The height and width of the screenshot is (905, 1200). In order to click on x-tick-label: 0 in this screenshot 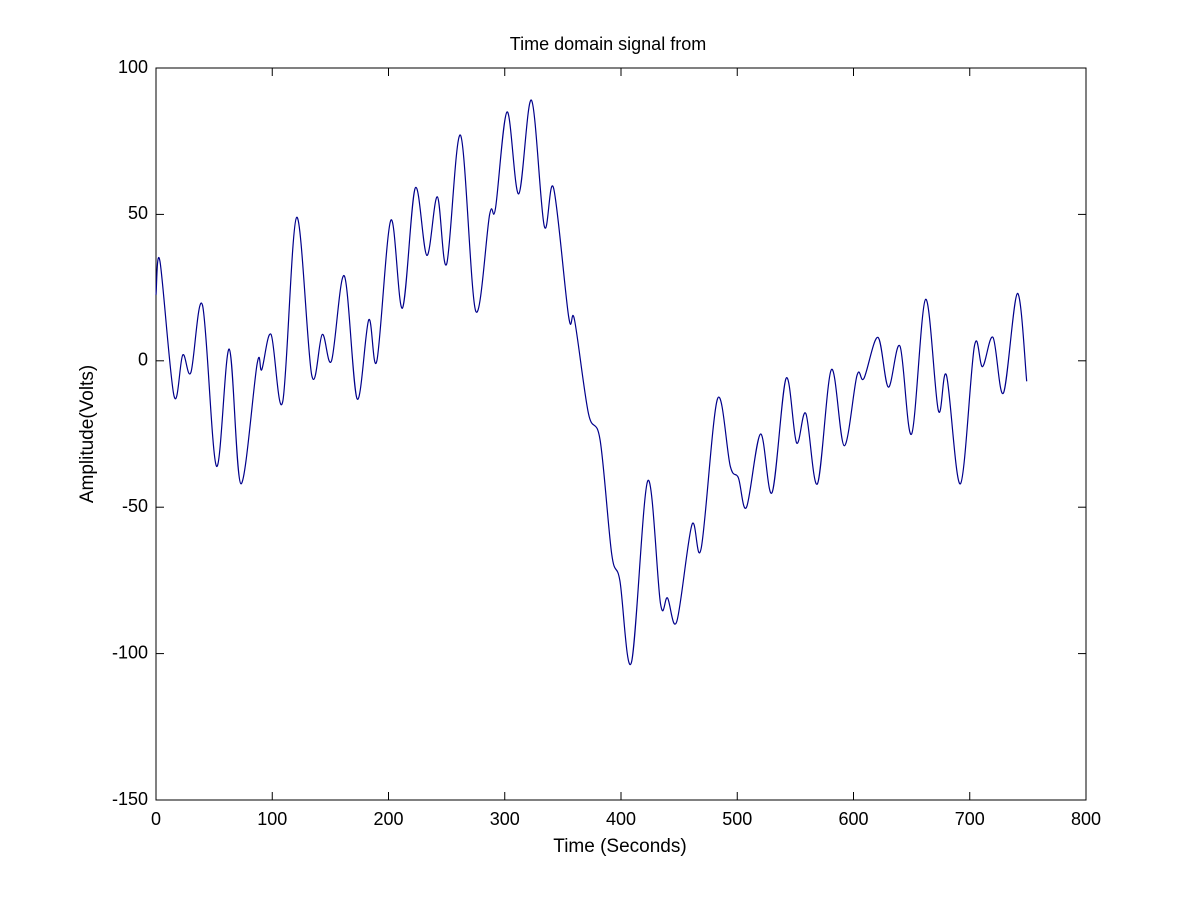, I will do `click(156, 819)`.